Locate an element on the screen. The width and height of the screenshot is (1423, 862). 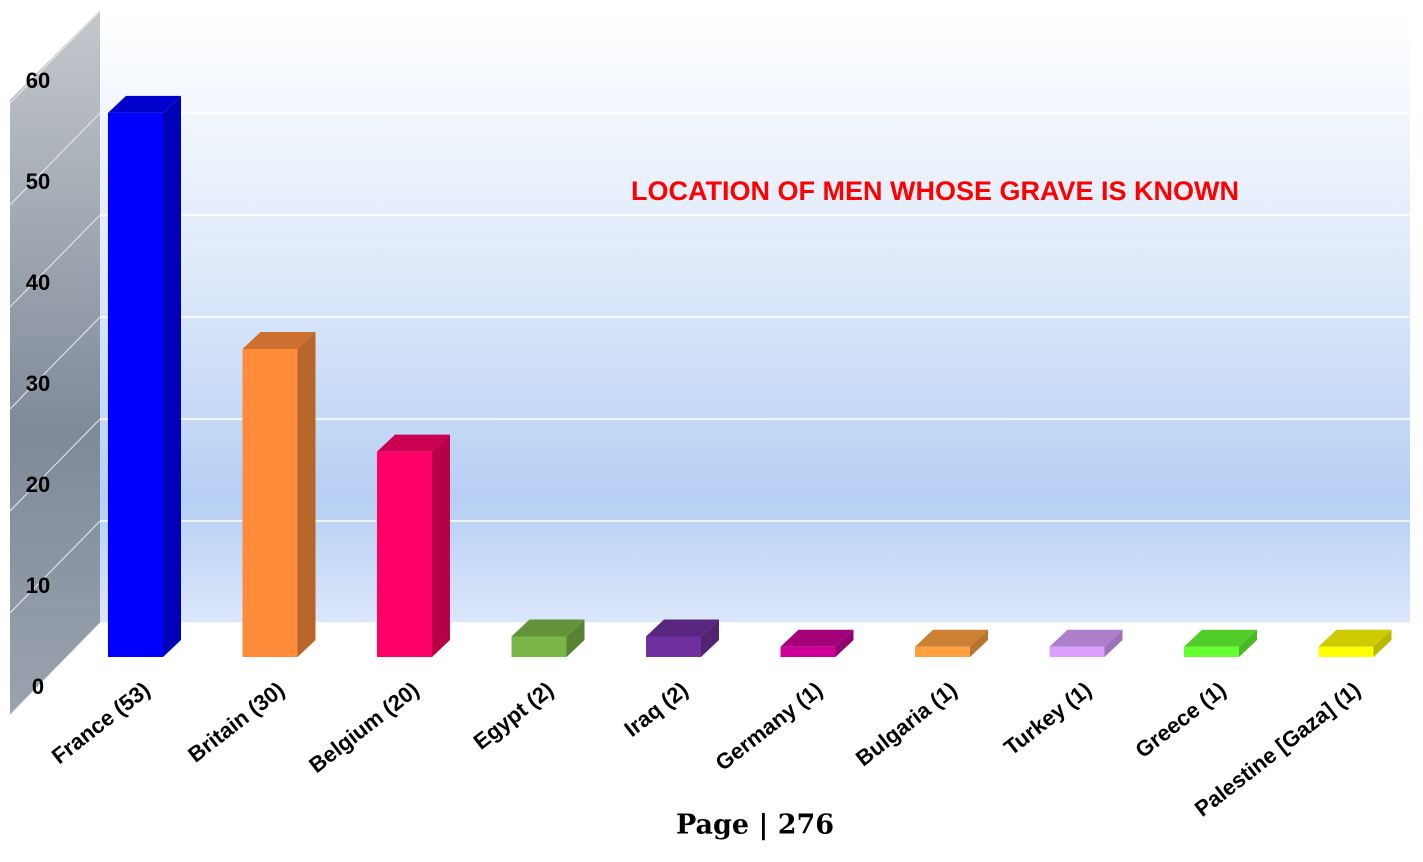
y-tick-label: 40 is located at coordinates (38, 282).